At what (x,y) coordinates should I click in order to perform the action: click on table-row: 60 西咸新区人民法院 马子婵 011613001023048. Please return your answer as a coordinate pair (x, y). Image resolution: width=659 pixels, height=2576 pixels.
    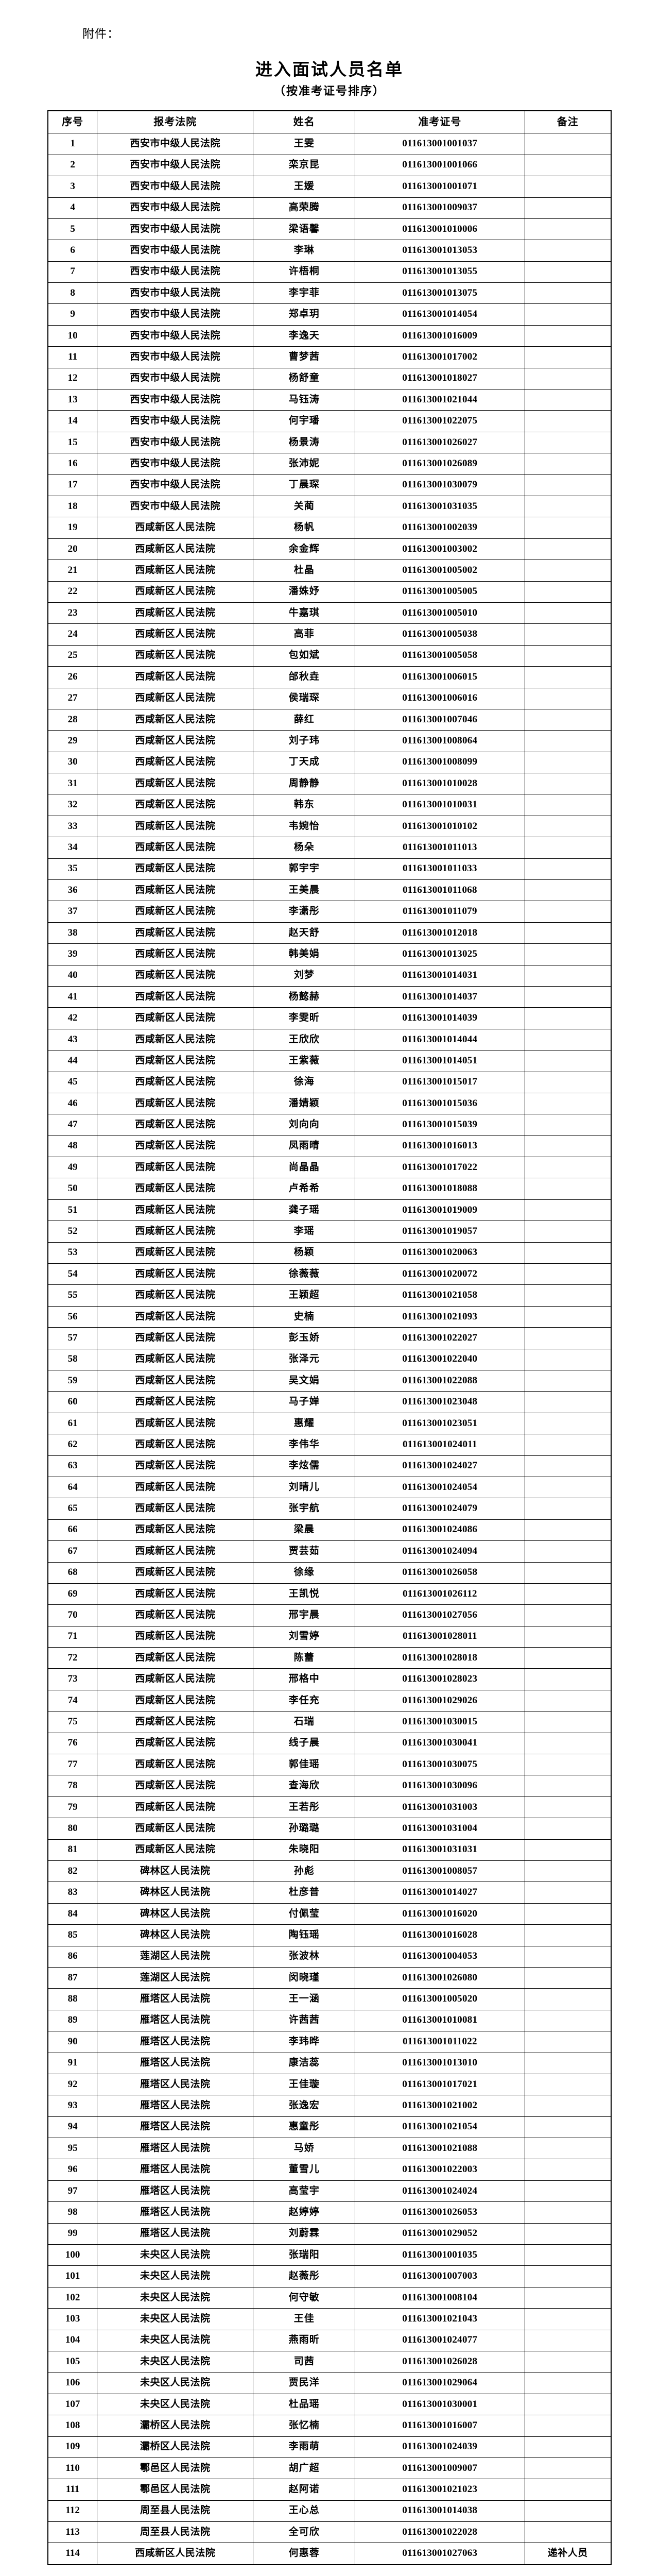
    Looking at the image, I should click on (329, 1402).